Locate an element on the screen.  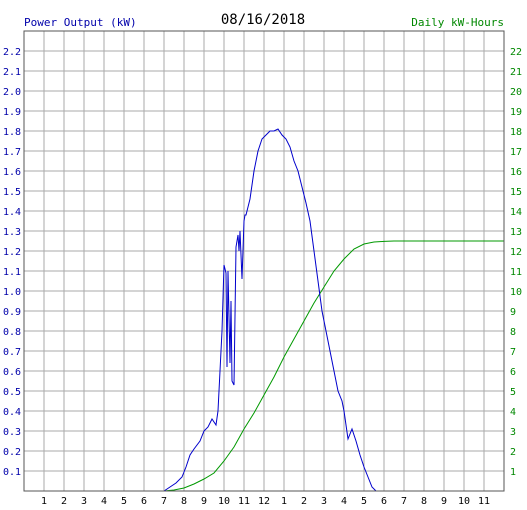
right-y-tick-label: 10 is located at coordinates (516, 292).